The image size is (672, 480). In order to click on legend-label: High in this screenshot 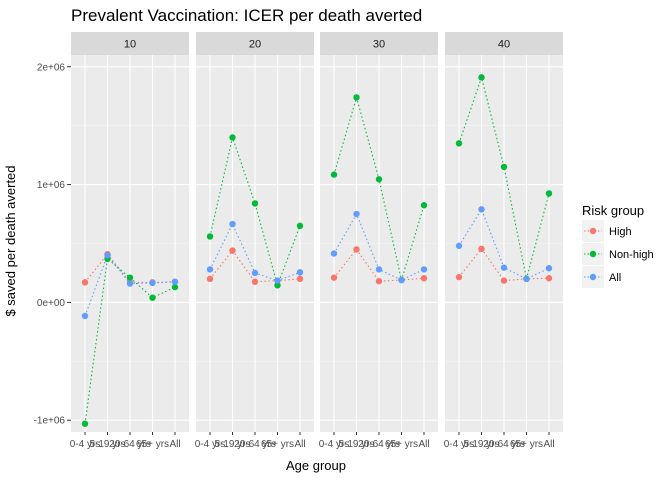, I will do `click(620, 232)`.